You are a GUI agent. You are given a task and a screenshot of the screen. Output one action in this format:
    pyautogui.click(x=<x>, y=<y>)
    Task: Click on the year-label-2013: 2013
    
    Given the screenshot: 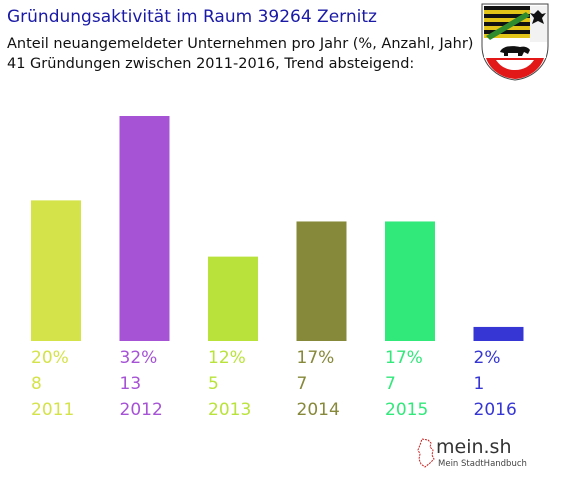 What is the action you would take?
    pyautogui.click(x=229, y=410)
    